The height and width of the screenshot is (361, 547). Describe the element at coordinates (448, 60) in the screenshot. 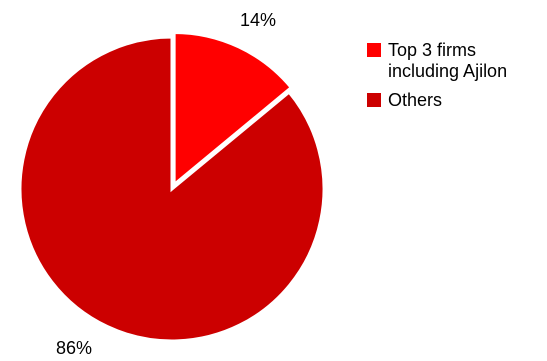

I see `legend-label-top3: Top 3 firms including Ajilon` at that location.